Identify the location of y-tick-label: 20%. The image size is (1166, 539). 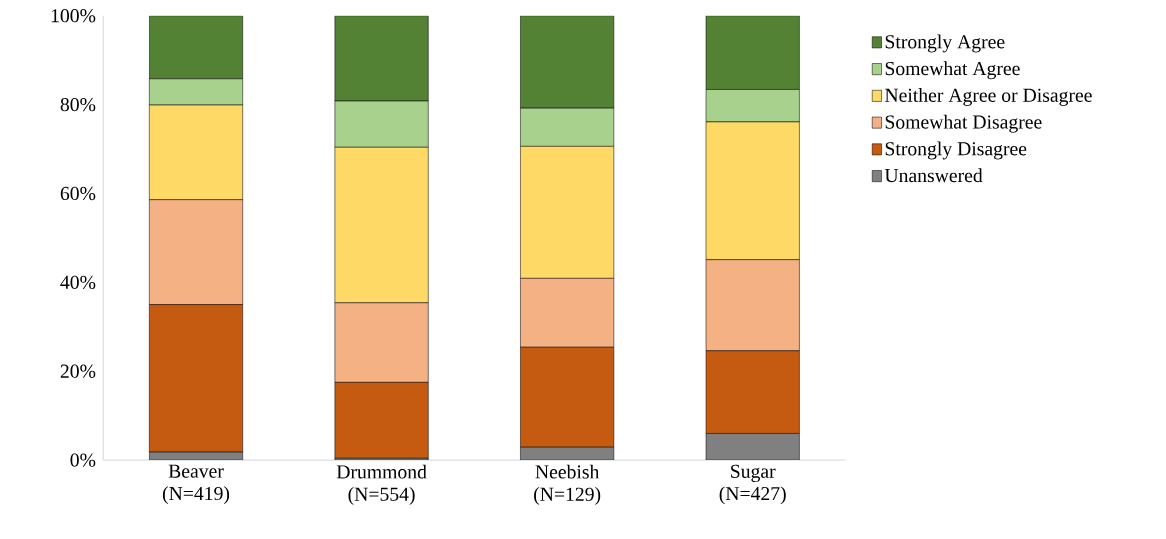
(78, 371).